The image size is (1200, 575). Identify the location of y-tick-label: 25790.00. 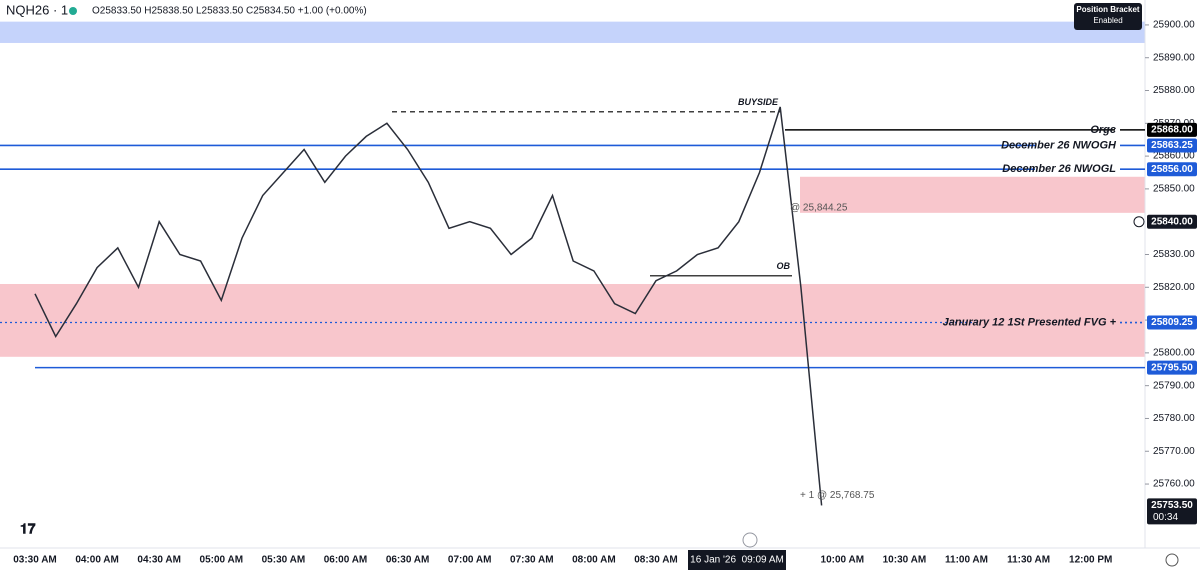
(1174, 385).